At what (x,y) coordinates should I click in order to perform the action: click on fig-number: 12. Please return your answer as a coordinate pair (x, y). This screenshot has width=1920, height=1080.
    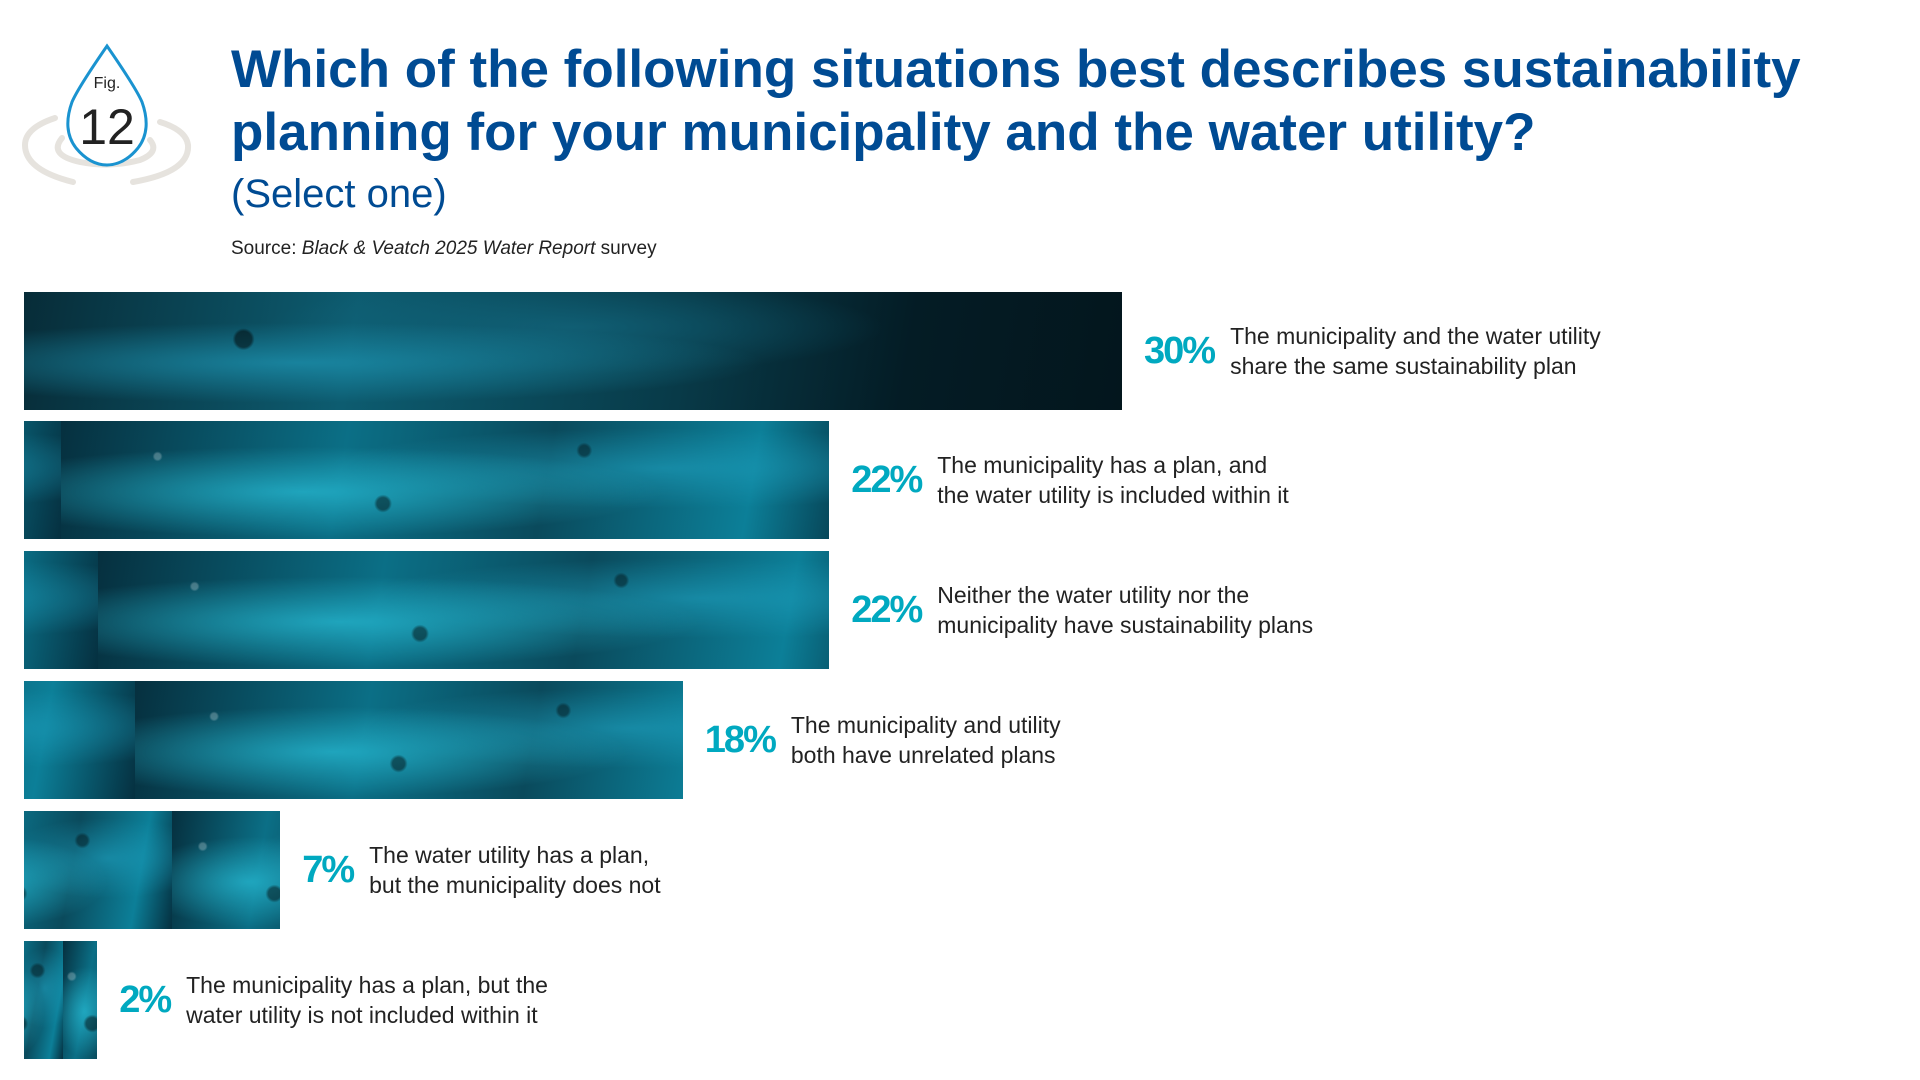
    Looking at the image, I should click on (107, 127).